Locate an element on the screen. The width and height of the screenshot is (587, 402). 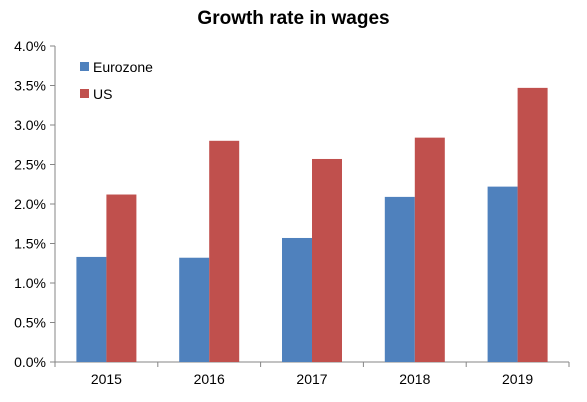
y-tick-label: 4.0% is located at coordinates (30, 46).